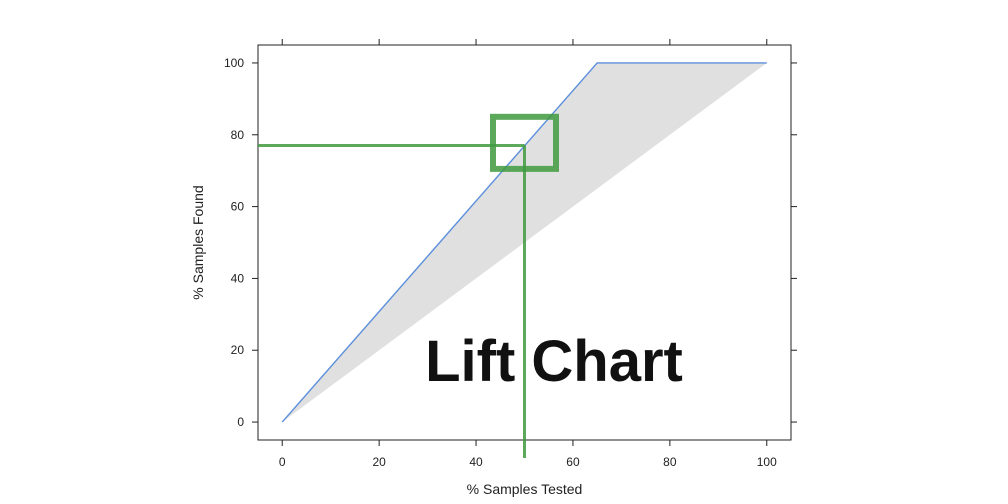 This screenshot has height=504, width=1008. What do you see at coordinates (524, 142) in the screenshot?
I see `highlight-box` at bounding box center [524, 142].